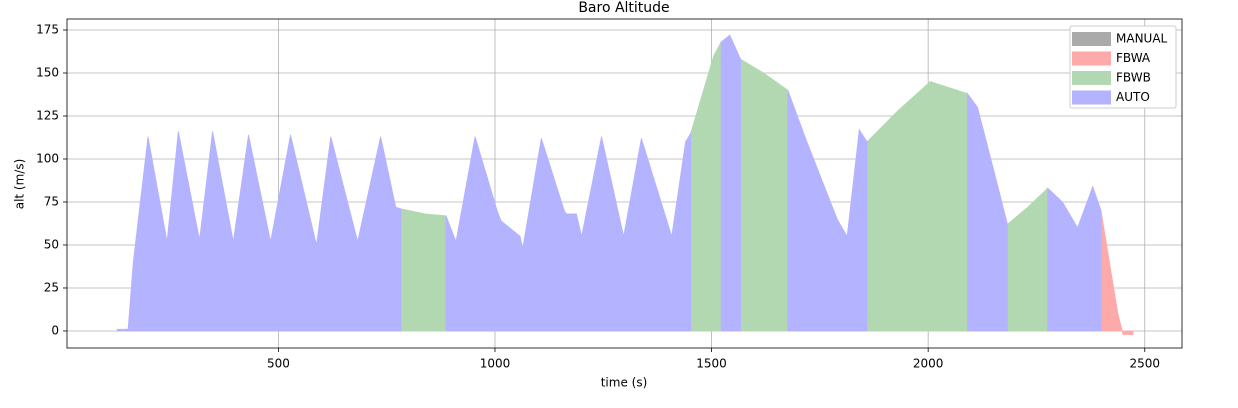 Image resolution: width=1238 pixels, height=408 pixels. I want to click on x-tick-label: 1500, so click(711, 364).